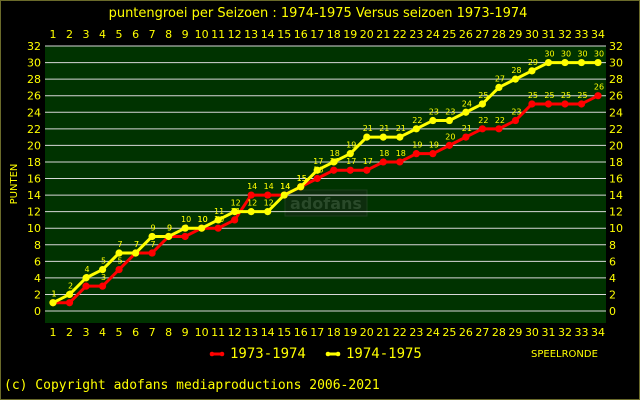 Image resolution: width=640 pixels, height=400 pixels. What do you see at coordinates (616, 112) in the screenshot?
I see `y-tick-label-right: 24` at bounding box center [616, 112].